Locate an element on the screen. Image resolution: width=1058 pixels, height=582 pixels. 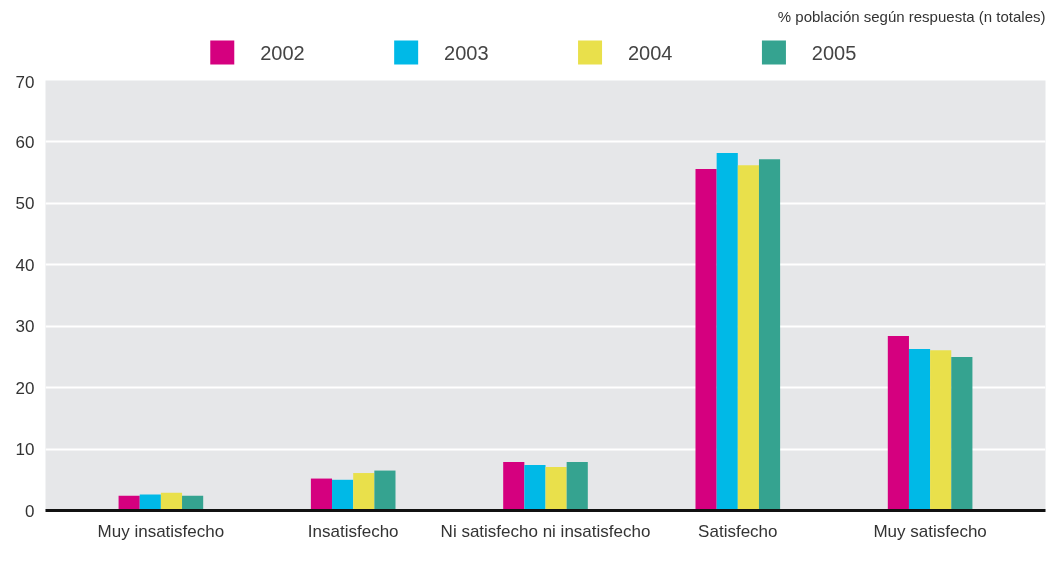
y-tick-label: 10 is located at coordinates (25, 450).